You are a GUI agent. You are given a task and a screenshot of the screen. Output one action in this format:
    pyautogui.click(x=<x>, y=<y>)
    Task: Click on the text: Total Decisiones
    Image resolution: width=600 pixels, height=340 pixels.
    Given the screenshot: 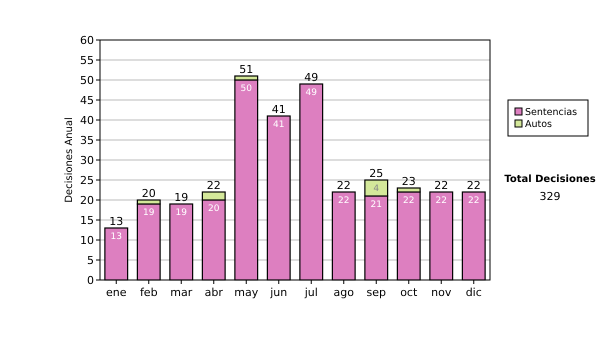 What is the action you would take?
    pyautogui.click(x=550, y=179)
    